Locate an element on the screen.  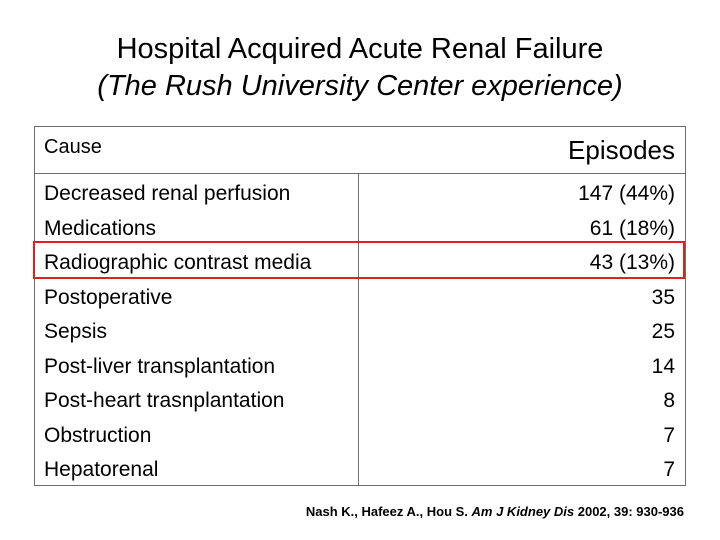
episodes-cell: 147 (44%) is located at coordinates (626, 193).